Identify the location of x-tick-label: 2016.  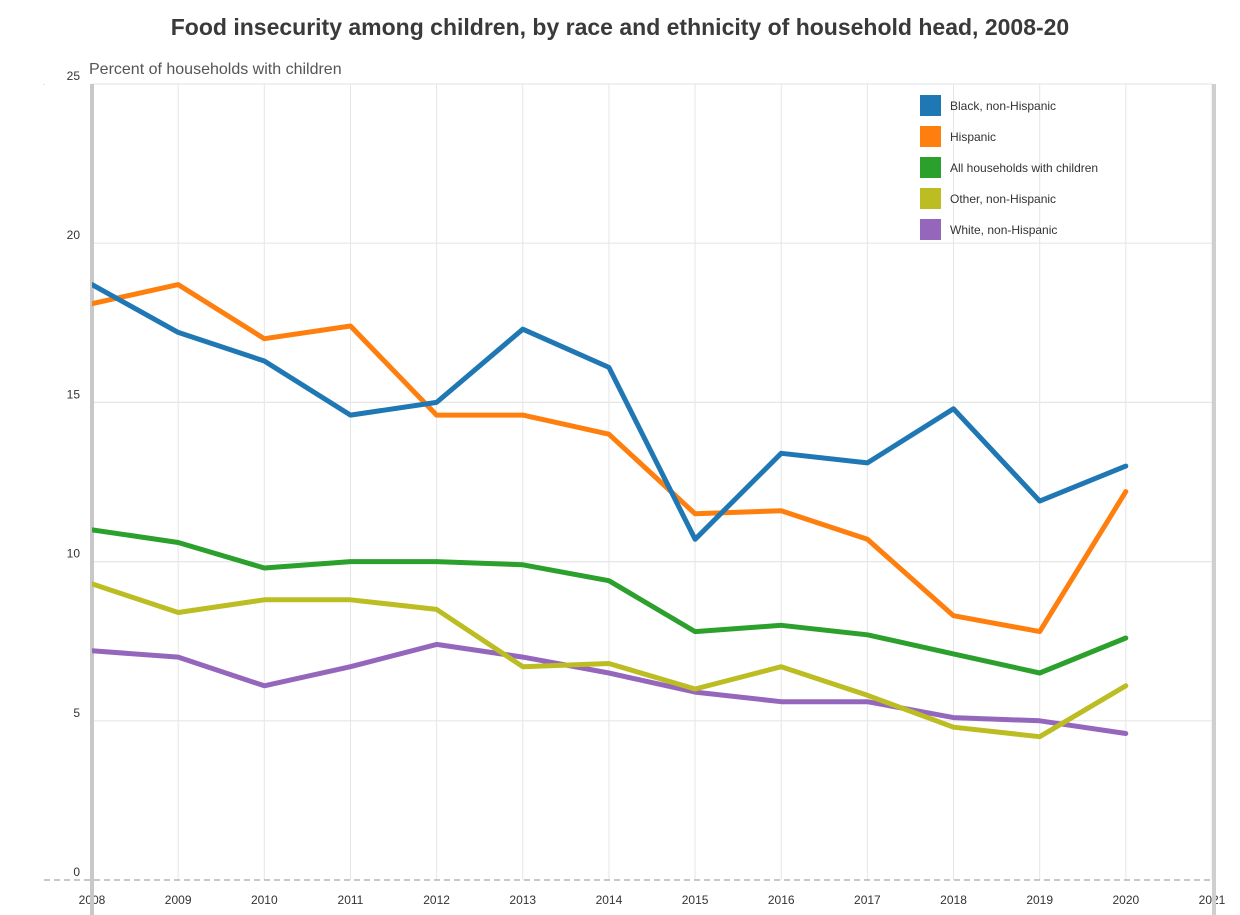
(781, 900).